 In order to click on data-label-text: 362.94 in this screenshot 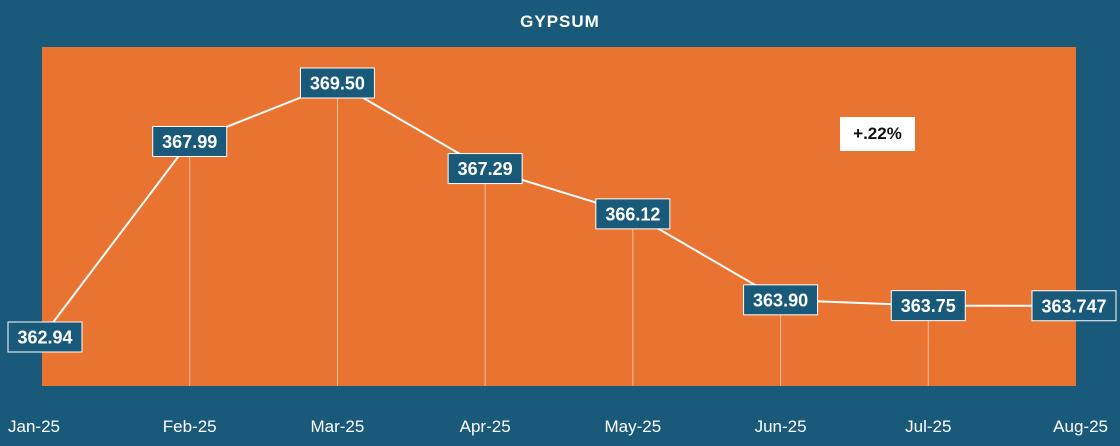, I will do `click(44, 338)`.